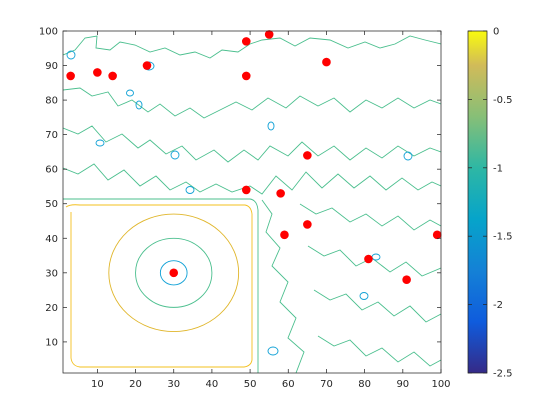 Image resolution: width=560 pixels, height=420 pixels. Describe the element at coordinates (51, 239) in the screenshot. I see `y-tick-label: 40` at that location.